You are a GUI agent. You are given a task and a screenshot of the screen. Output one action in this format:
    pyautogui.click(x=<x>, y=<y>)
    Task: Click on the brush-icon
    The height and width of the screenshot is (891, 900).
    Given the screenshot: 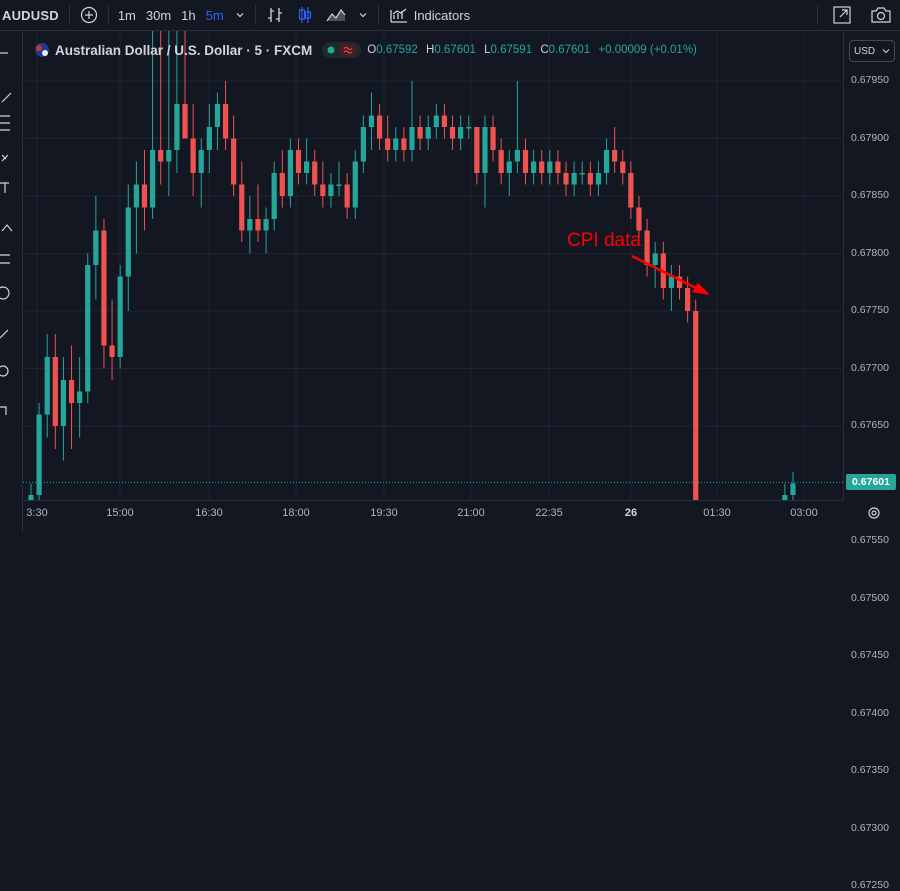 What is the action you would take?
    pyautogui.click(x=5, y=158)
    